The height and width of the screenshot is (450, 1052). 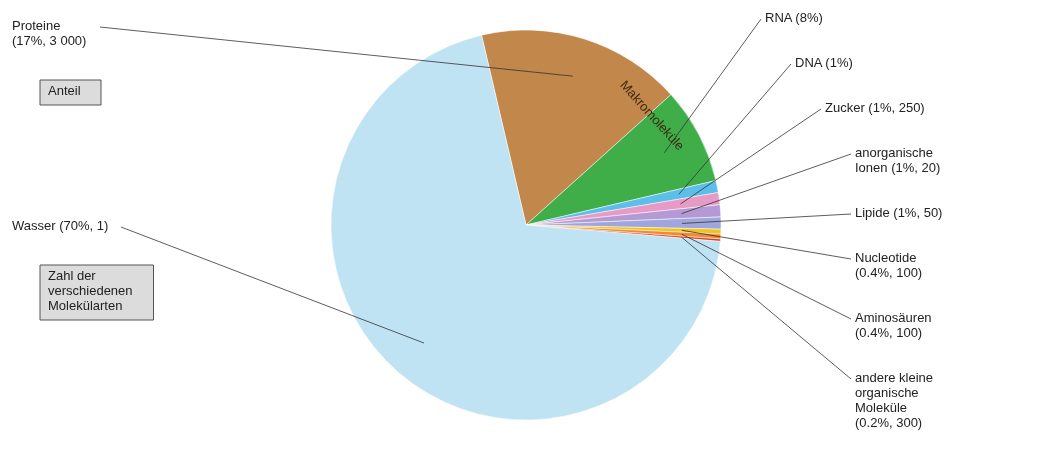 I want to click on slice-label: Zucker (1%, 250), so click(x=875, y=107).